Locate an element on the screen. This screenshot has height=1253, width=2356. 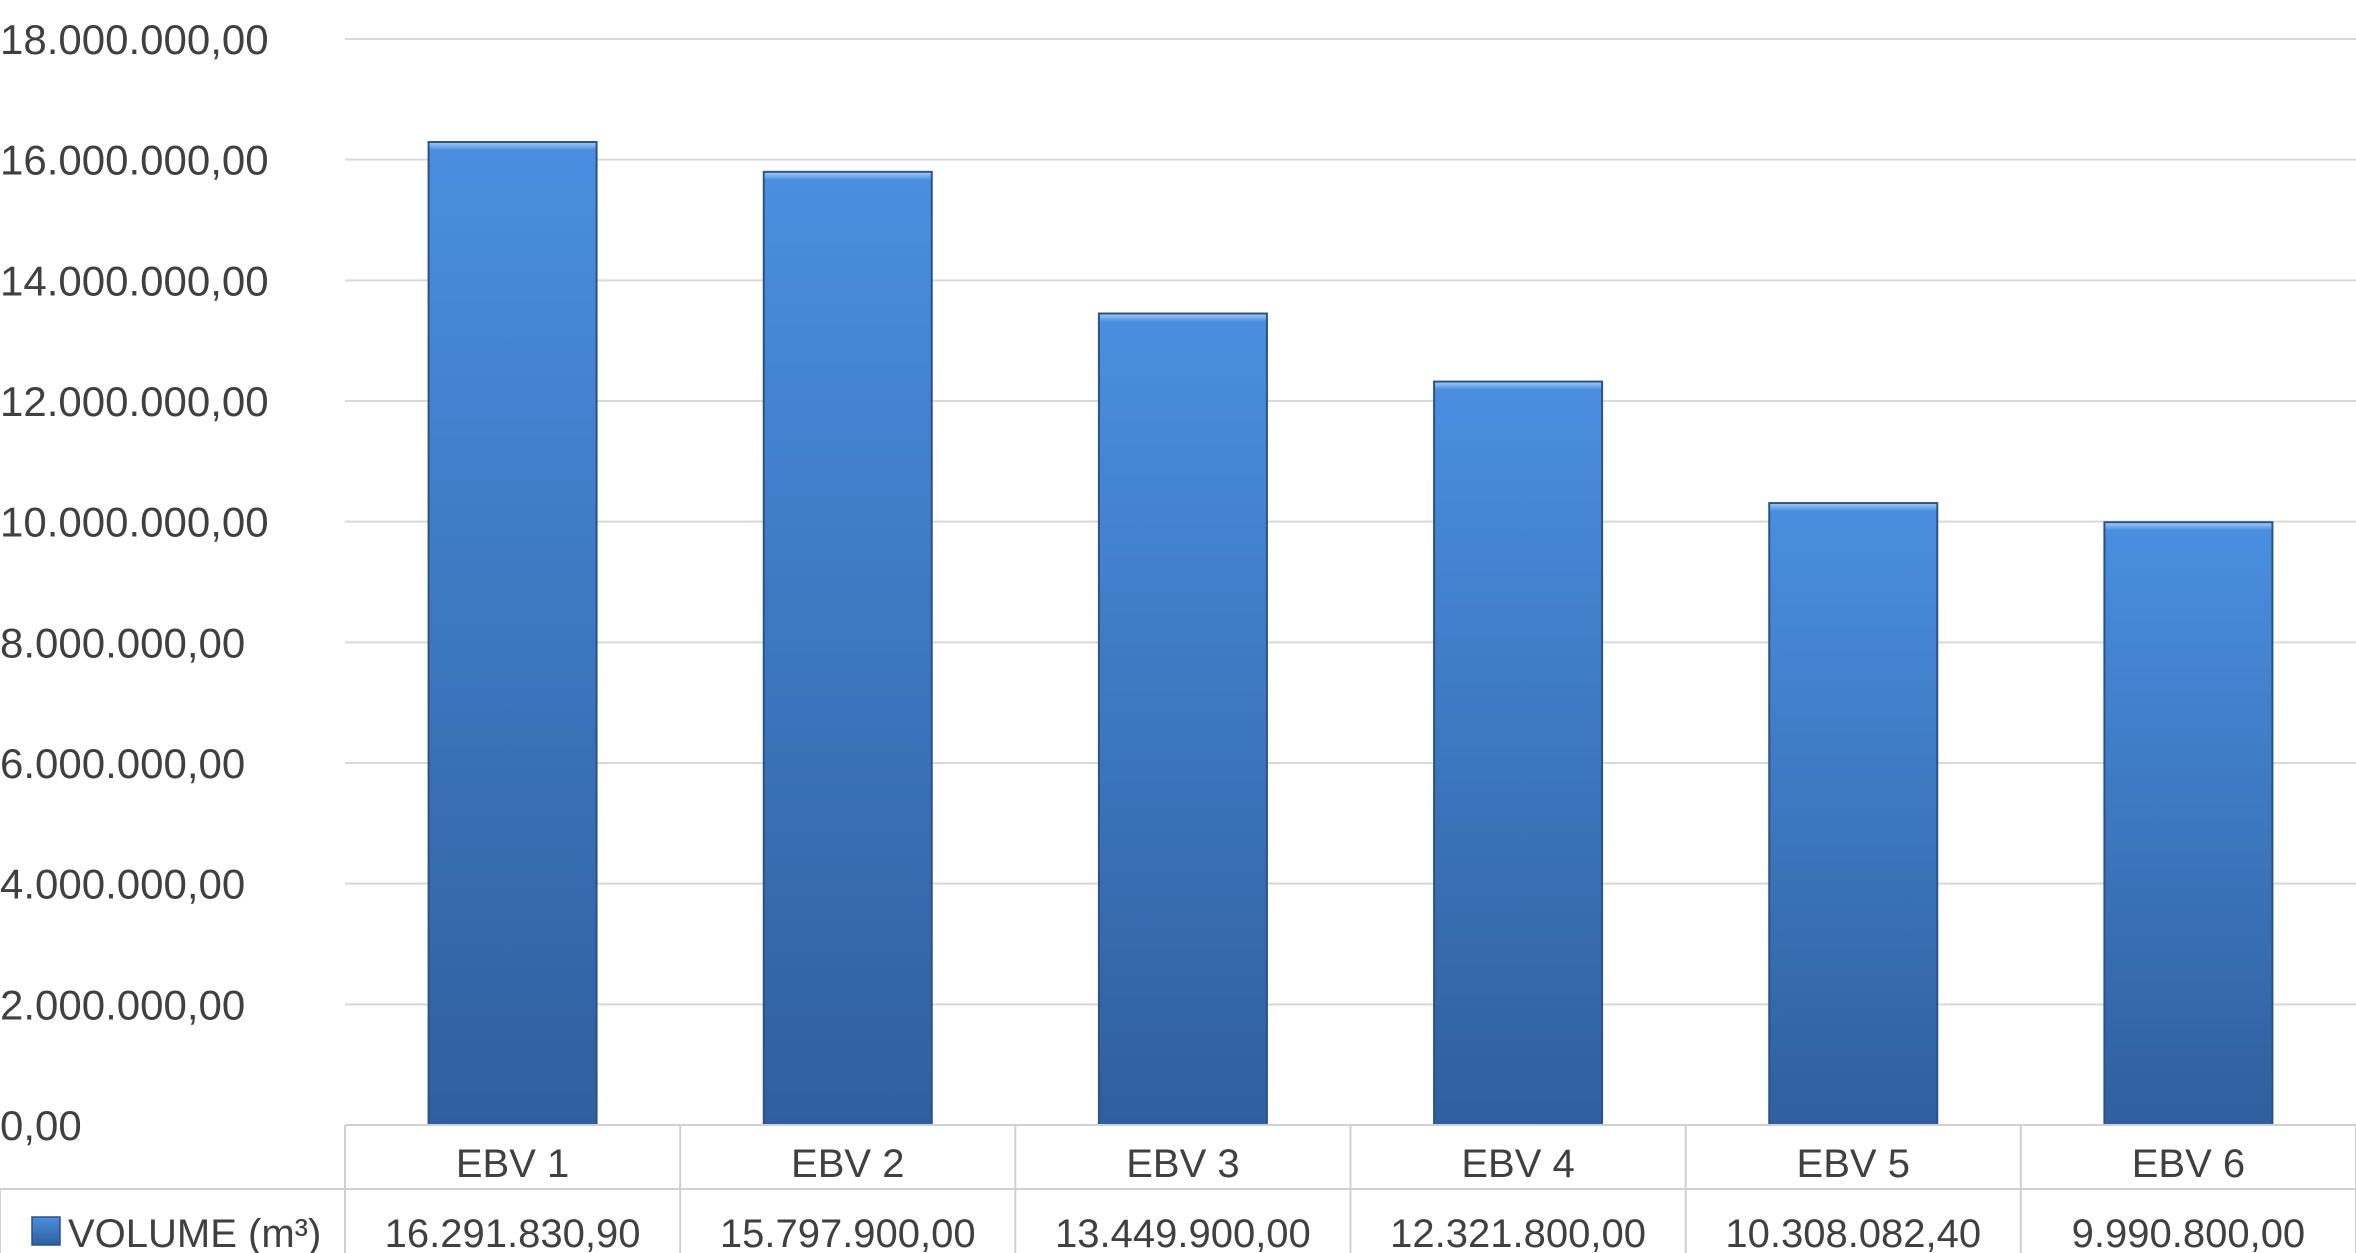
y-tick-label: 2.000.000,00 is located at coordinates (122, 1004).